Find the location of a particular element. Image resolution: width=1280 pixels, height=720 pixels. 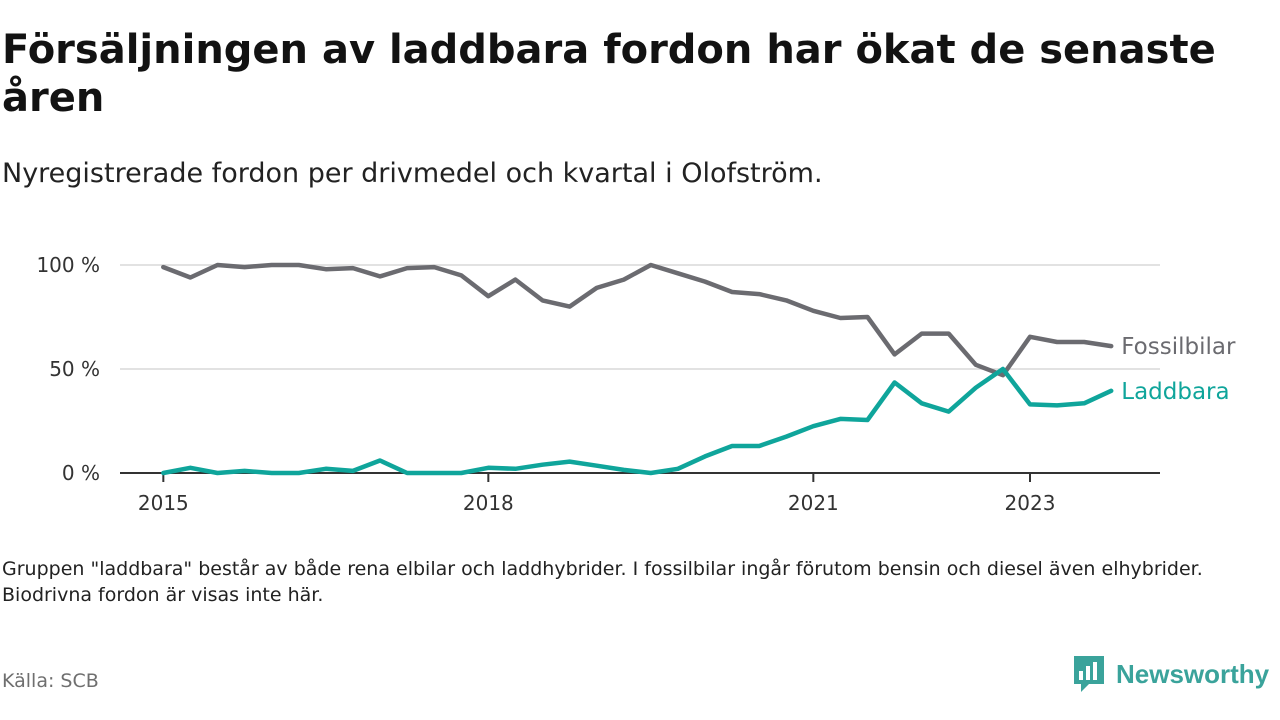

series-line-laddbara is located at coordinates (637, 421).